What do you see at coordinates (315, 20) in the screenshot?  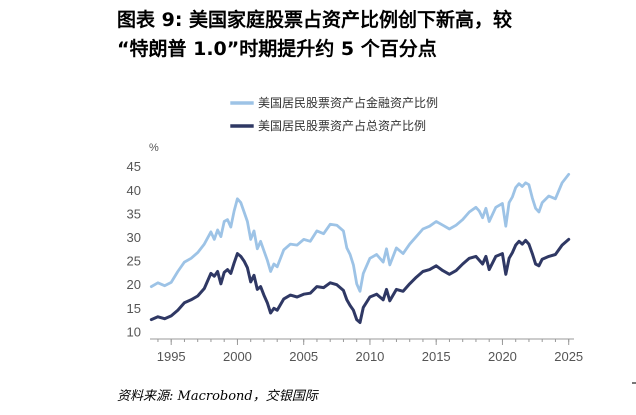 I see `figure-title-line-1: 图表 9: 美国家庭股票占资产比例创下新高，较` at bounding box center [315, 20].